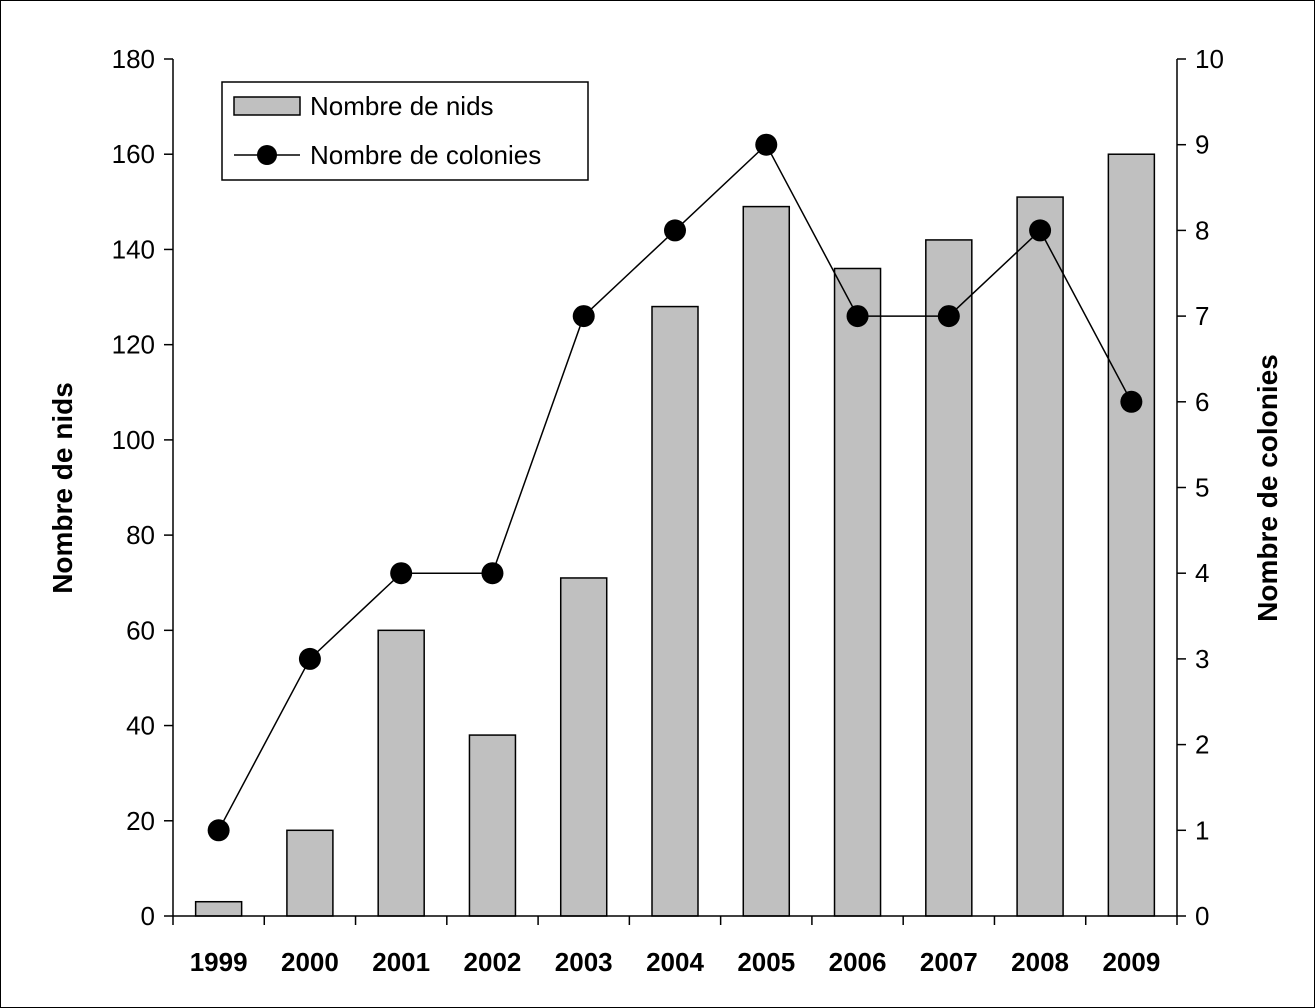  I want to click on x-tick-label: 2007, so click(949, 962).